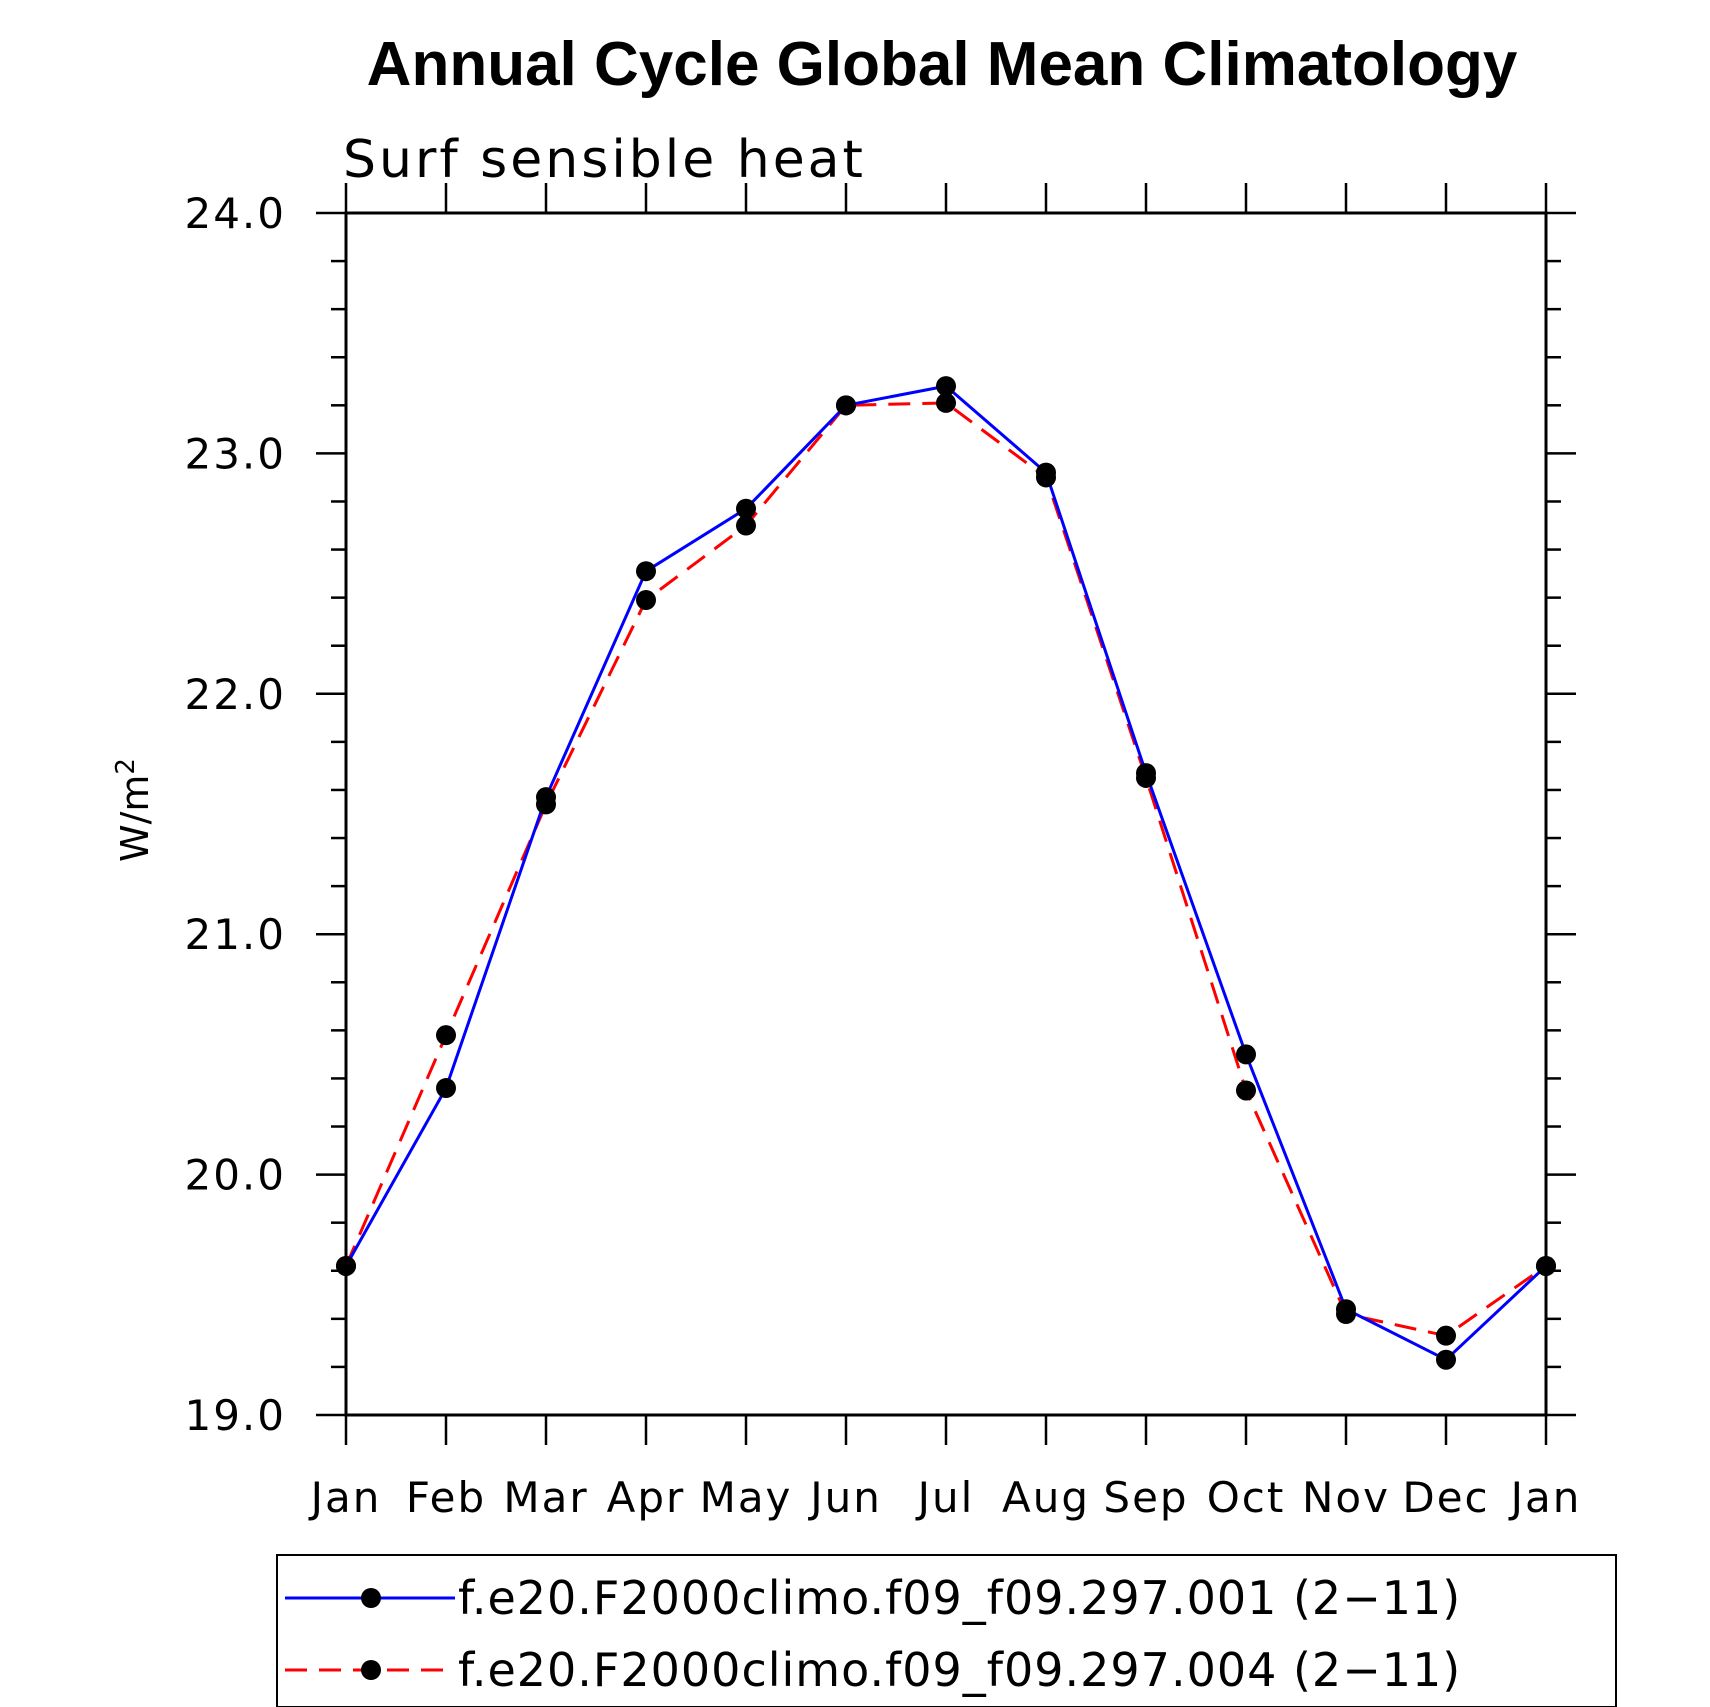 This screenshot has height=1707, width=1710. I want to click on legend-box, so click(946, 1630).